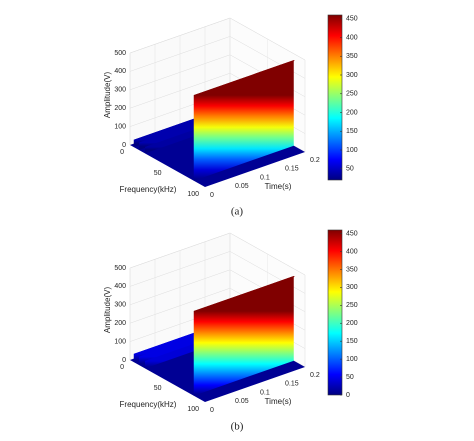 The width and height of the screenshot is (474, 441). What do you see at coordinates (237, 427) in the screenshot?
I see `panel-label: (b)` at bounding box center [237, 427].